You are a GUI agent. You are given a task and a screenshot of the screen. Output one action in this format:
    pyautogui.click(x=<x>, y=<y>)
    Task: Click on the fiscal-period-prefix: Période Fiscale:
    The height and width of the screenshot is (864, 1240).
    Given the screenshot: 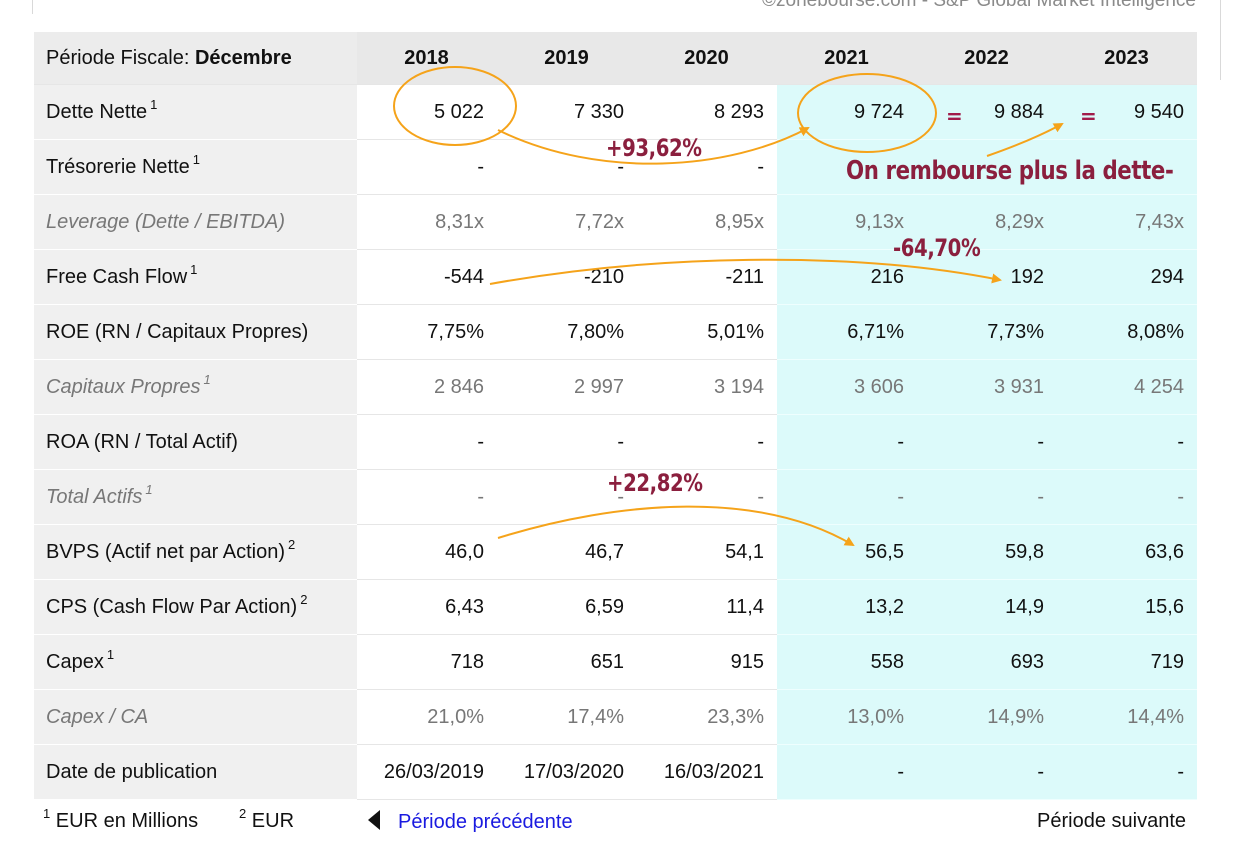 What is the action you would take?
    pyautogui.click(x=120, y=57)
    